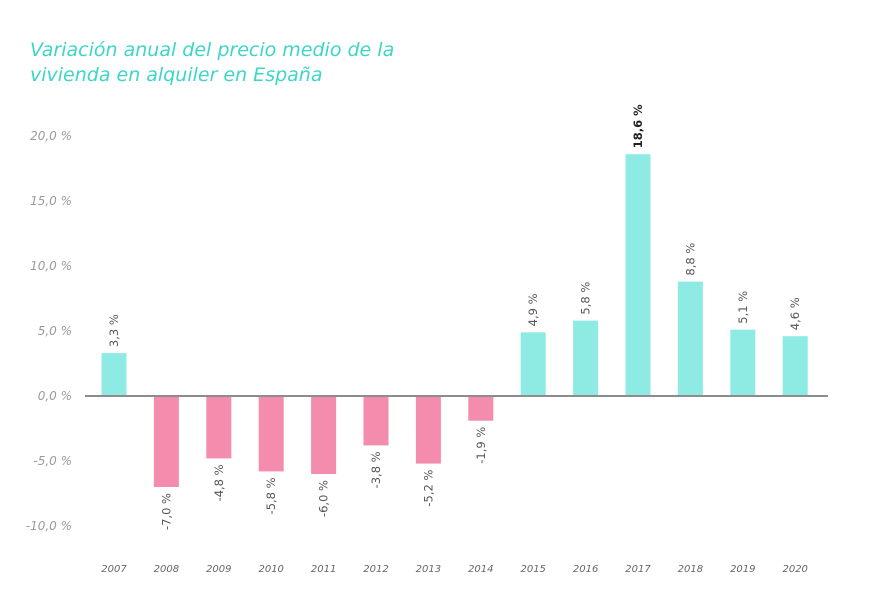 The image size is (873, 602). Describe the element at coordinates (166, 569) in the screenshot. I see `x-tick-label: 2008` at that location.